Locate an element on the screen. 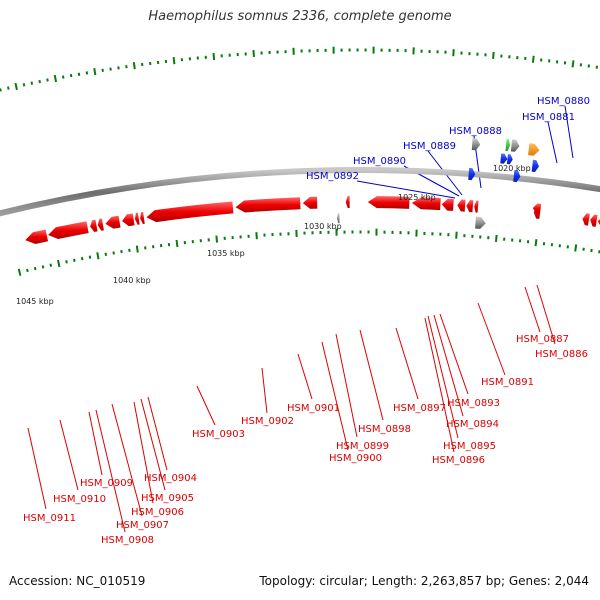  forward-gene-label: HSM_0880 is located at coordinates (563, 101).